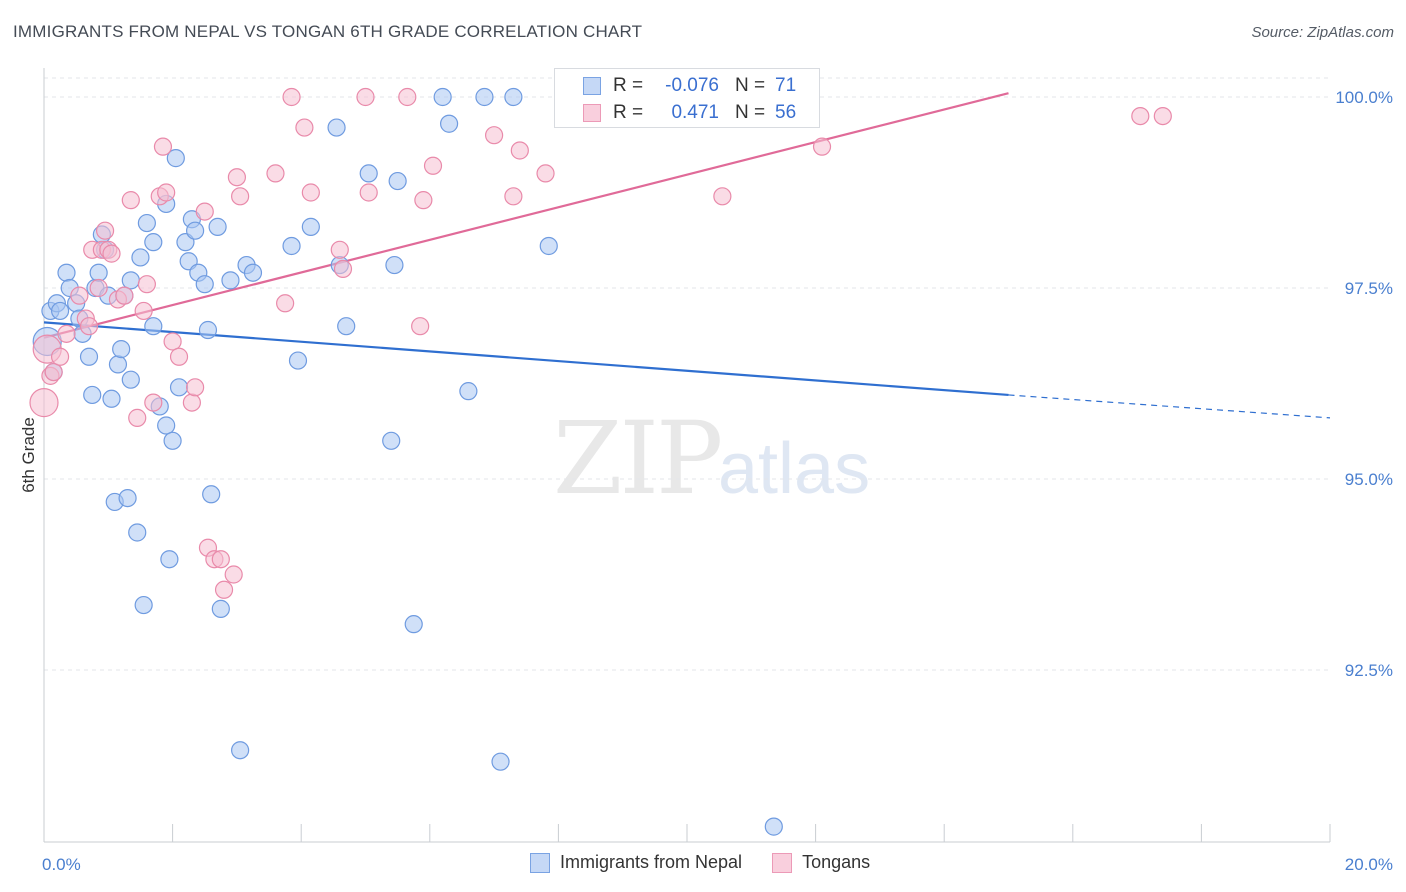 The height and width of the screenshot is (892, 1406). I want to click on watermark-zip: ZIP, so click(638, 458).